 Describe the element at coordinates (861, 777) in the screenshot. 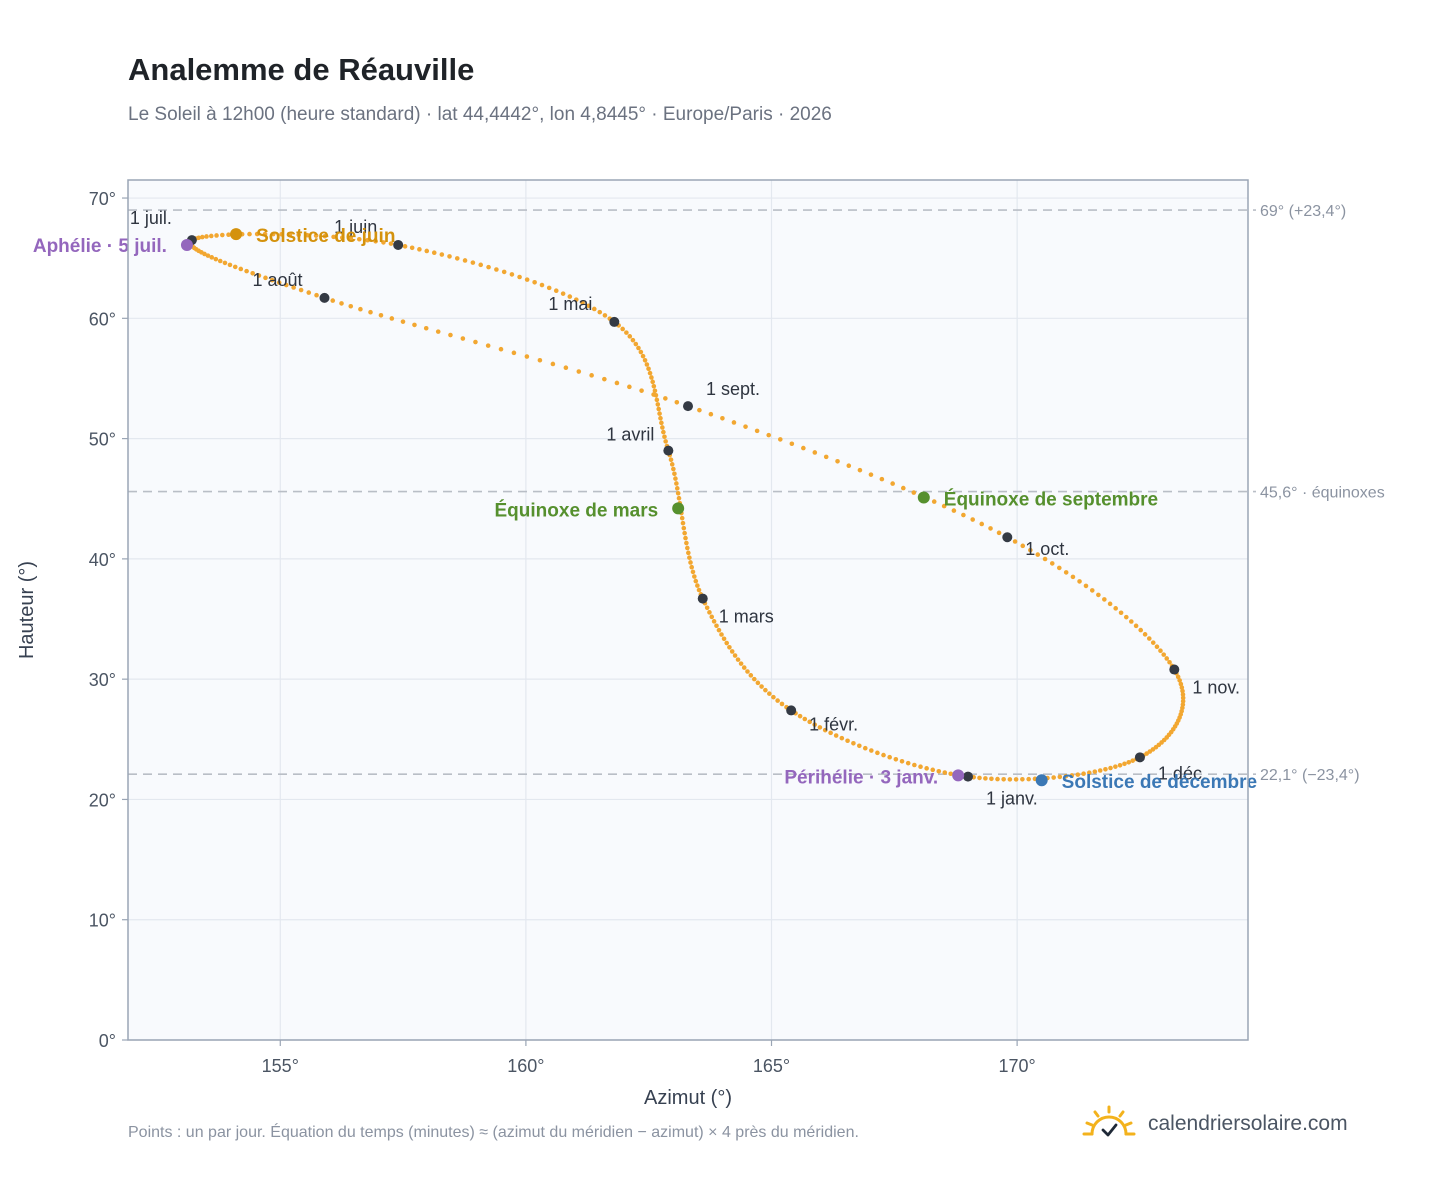

I see `perihelion-label: Périhélie · 3 janv.` at that location.